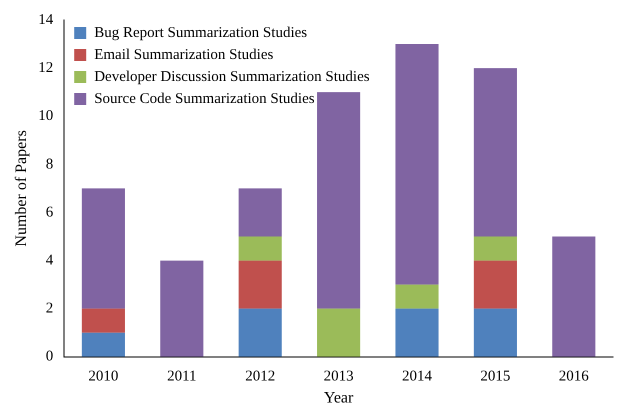 The height and width of the screenshot is (417, 631). Describe the element at coordinates (50, 260) in the screenshot. I see `y-tick-label: 4` at that location.